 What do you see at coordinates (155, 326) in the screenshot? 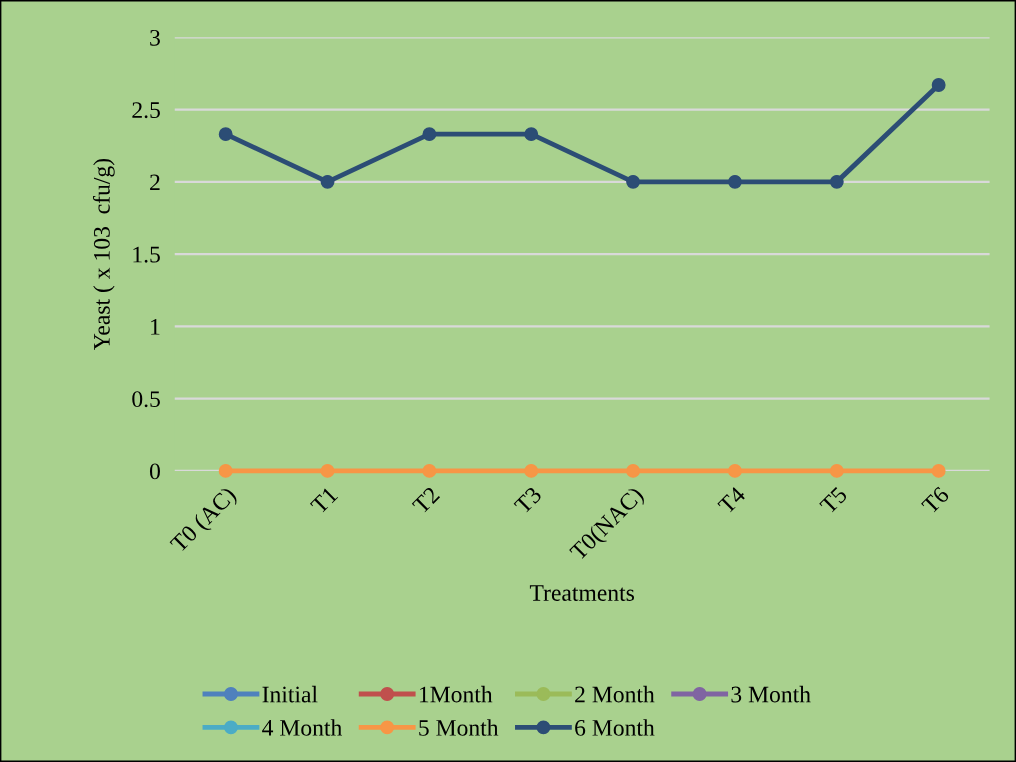
I see `y-tick-label: 1` at bounding box center [155, 326].